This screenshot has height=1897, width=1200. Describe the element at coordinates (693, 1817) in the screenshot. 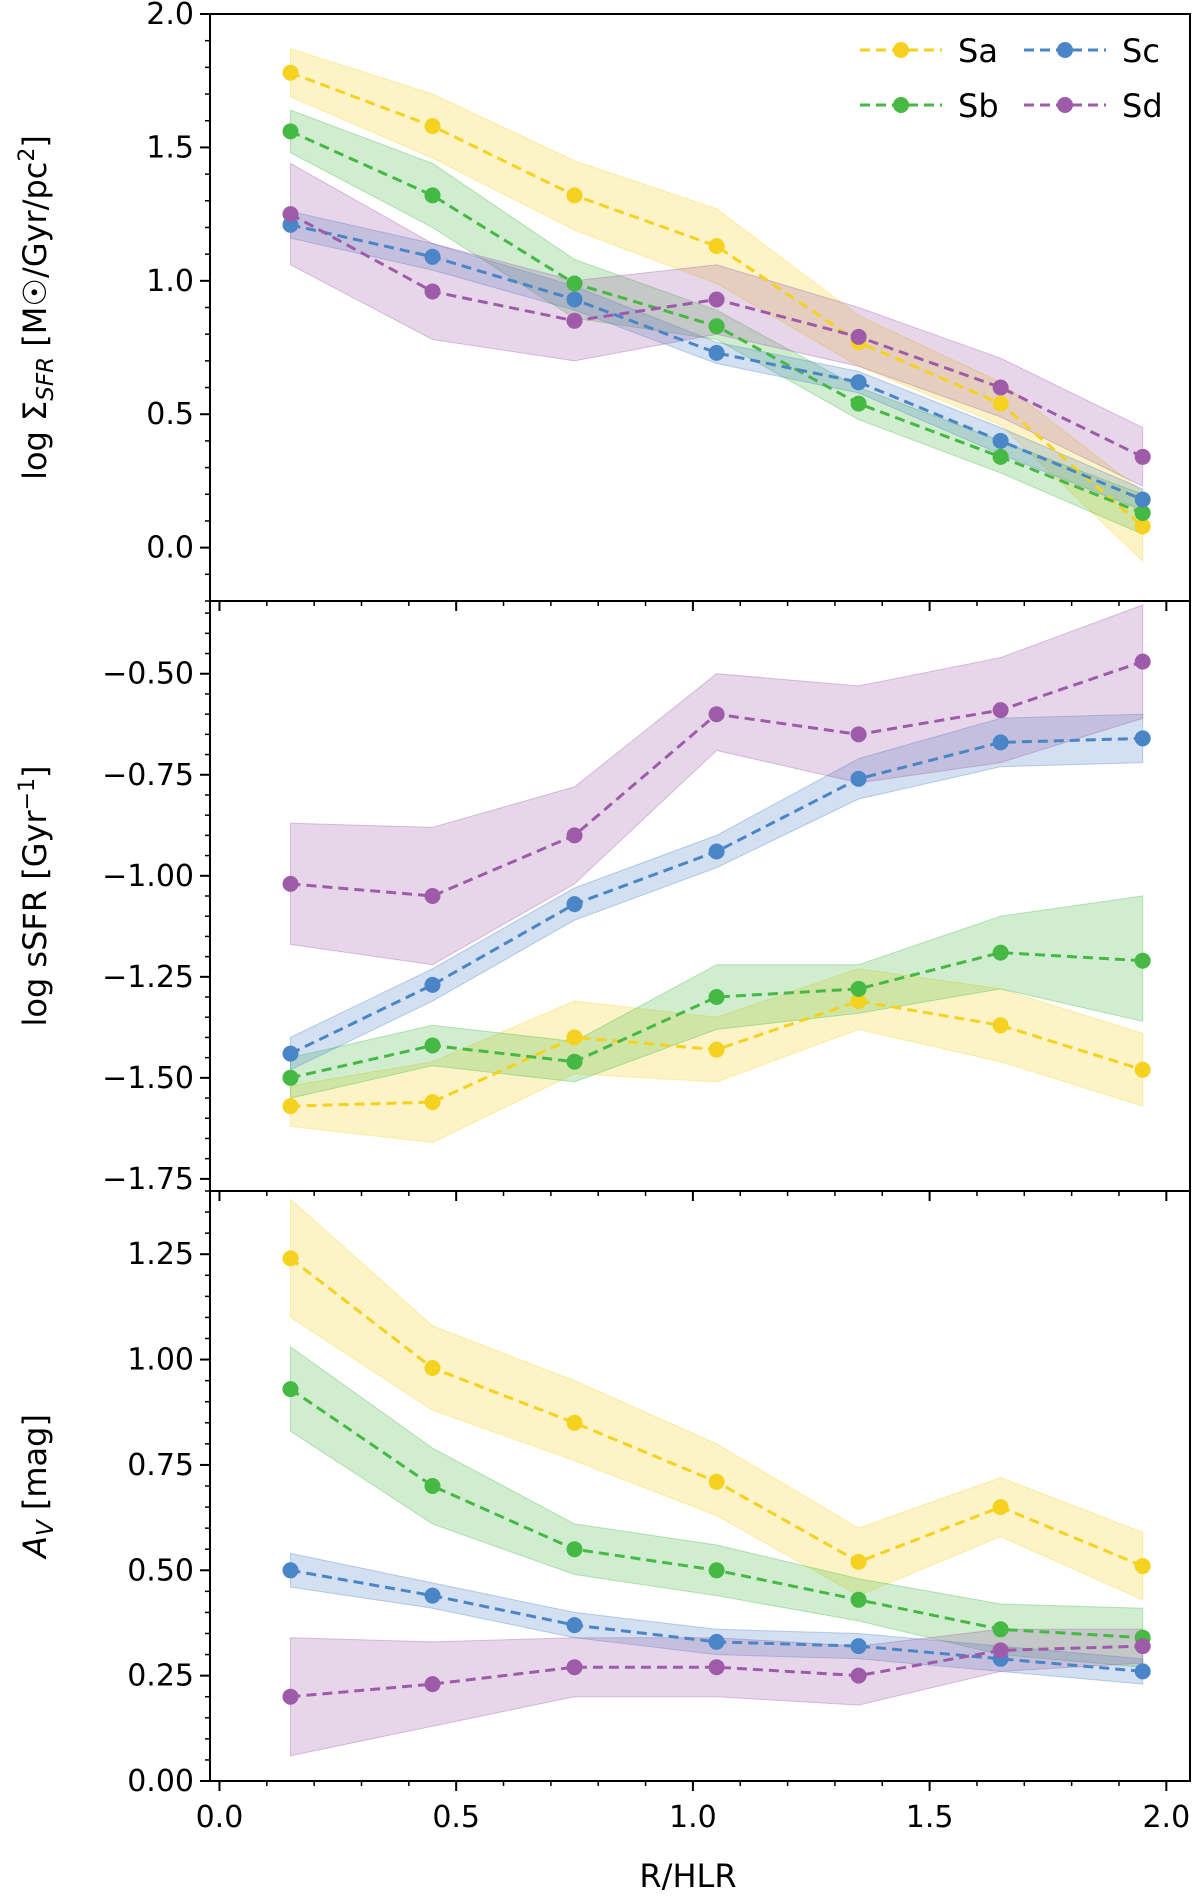

I see `x-tick-label: 1.0` at that location.